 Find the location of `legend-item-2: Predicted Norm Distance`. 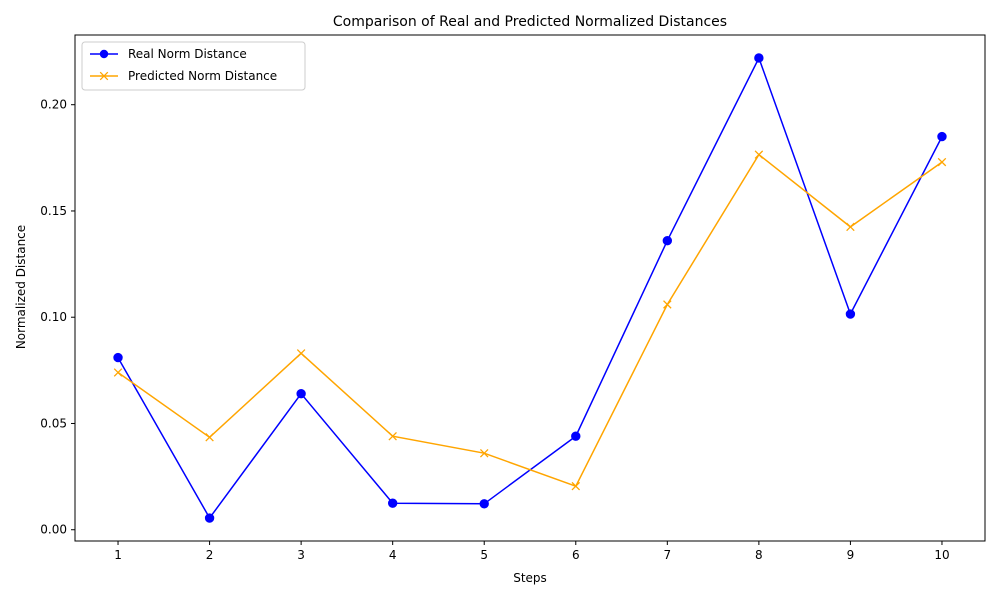

legend-item-2: Predicted Norm Distance is located at coordinates (183, 76).